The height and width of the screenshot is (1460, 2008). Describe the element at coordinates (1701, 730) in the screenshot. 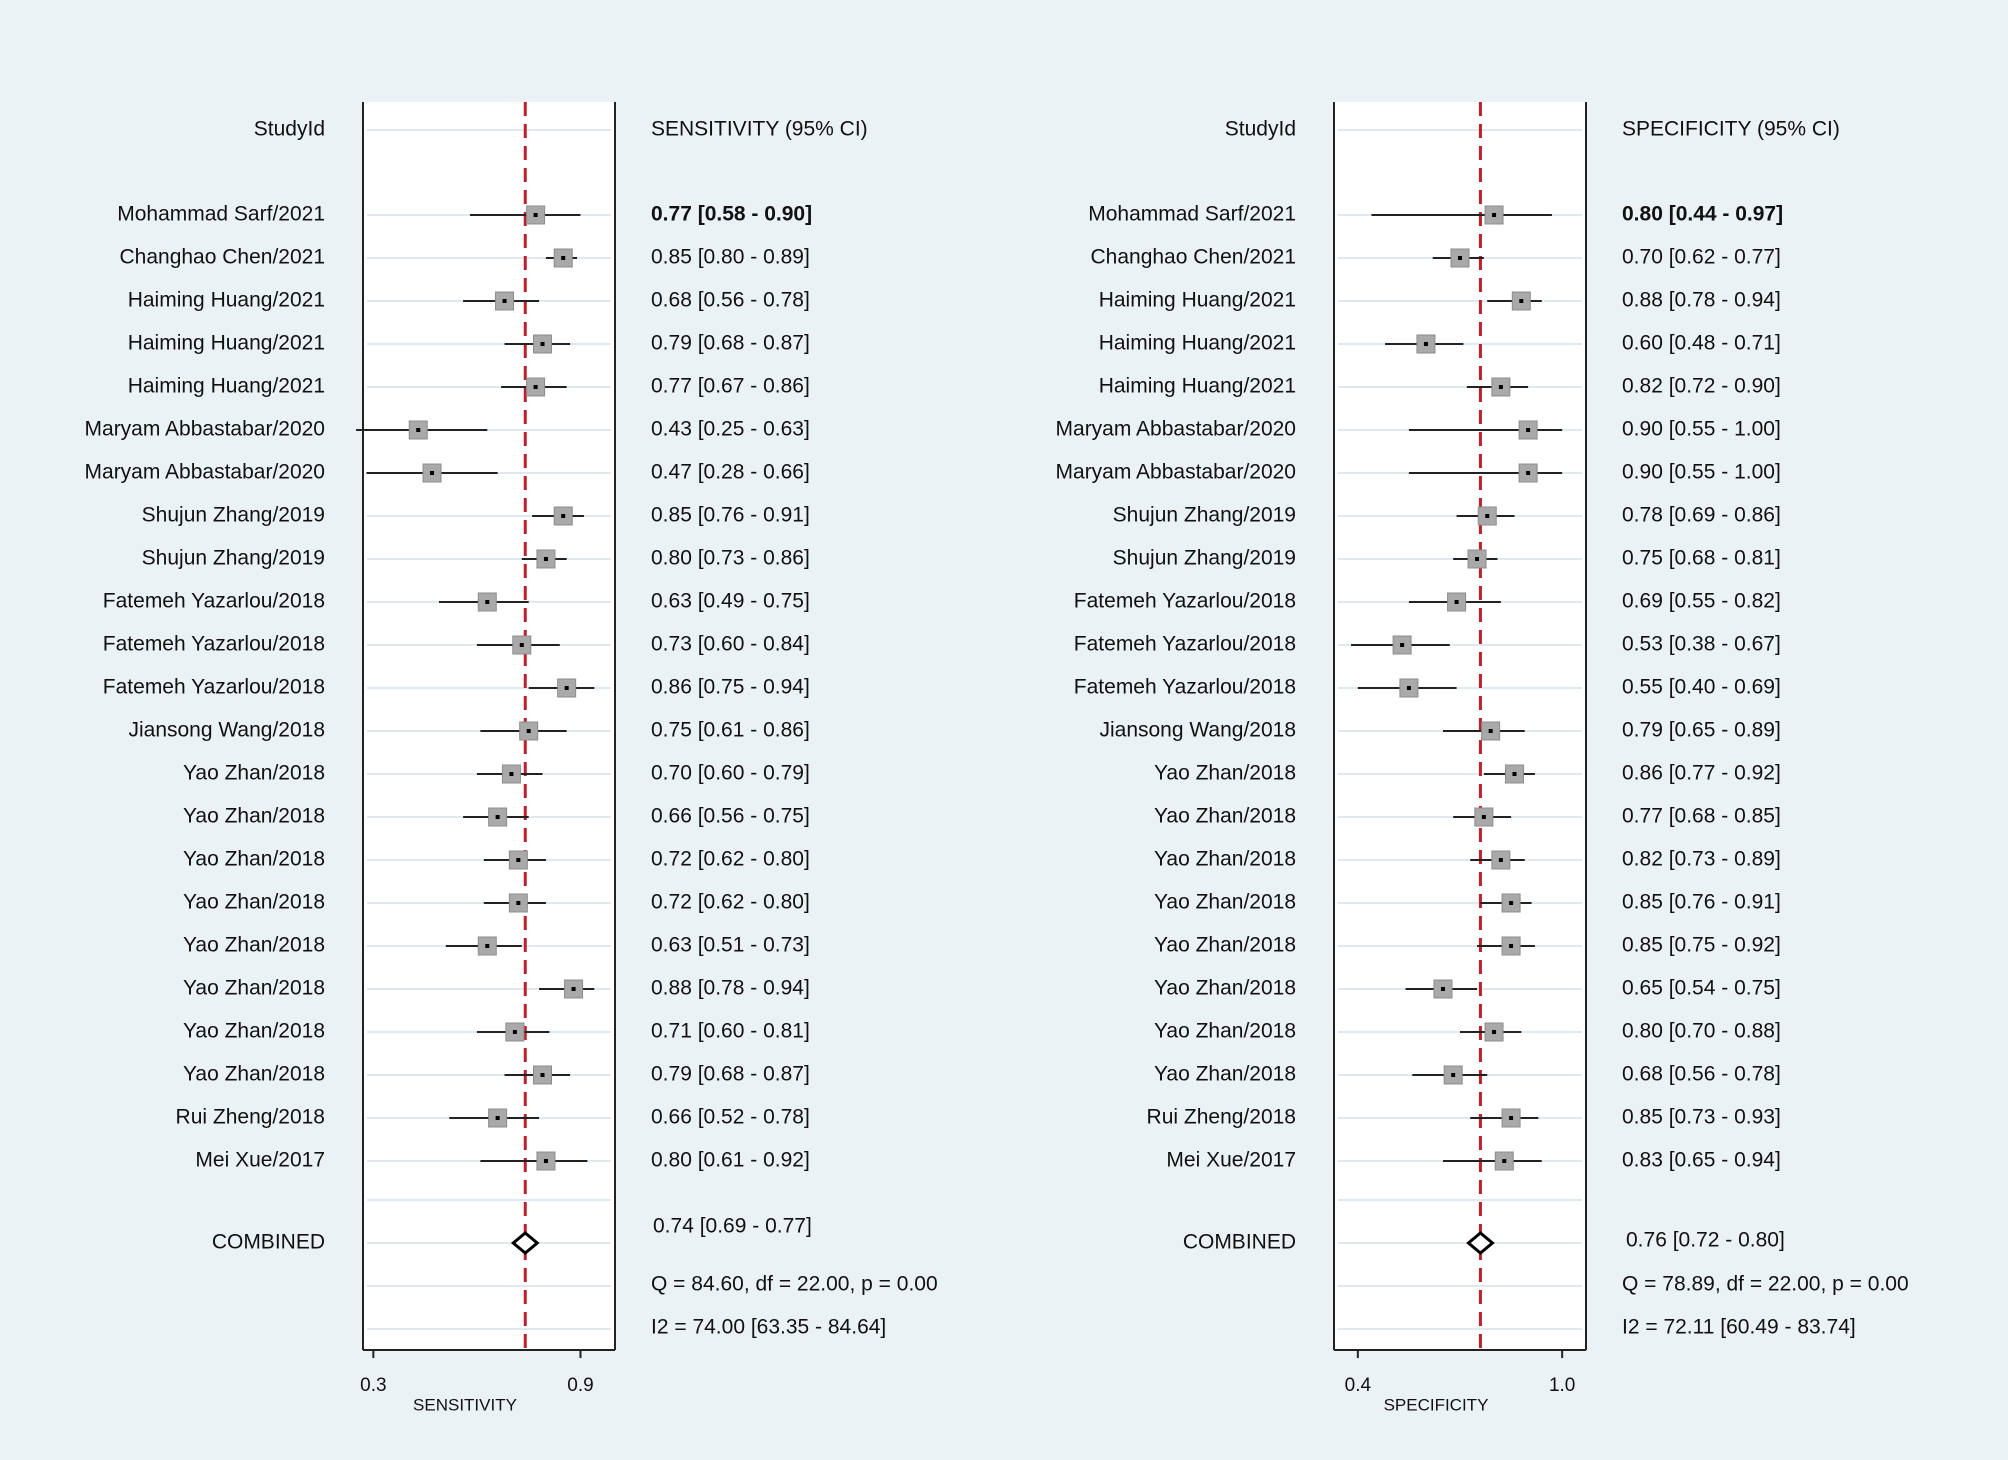

I see `study-estimate-text: 0.79 [0.65 - 0.89]` at that location.